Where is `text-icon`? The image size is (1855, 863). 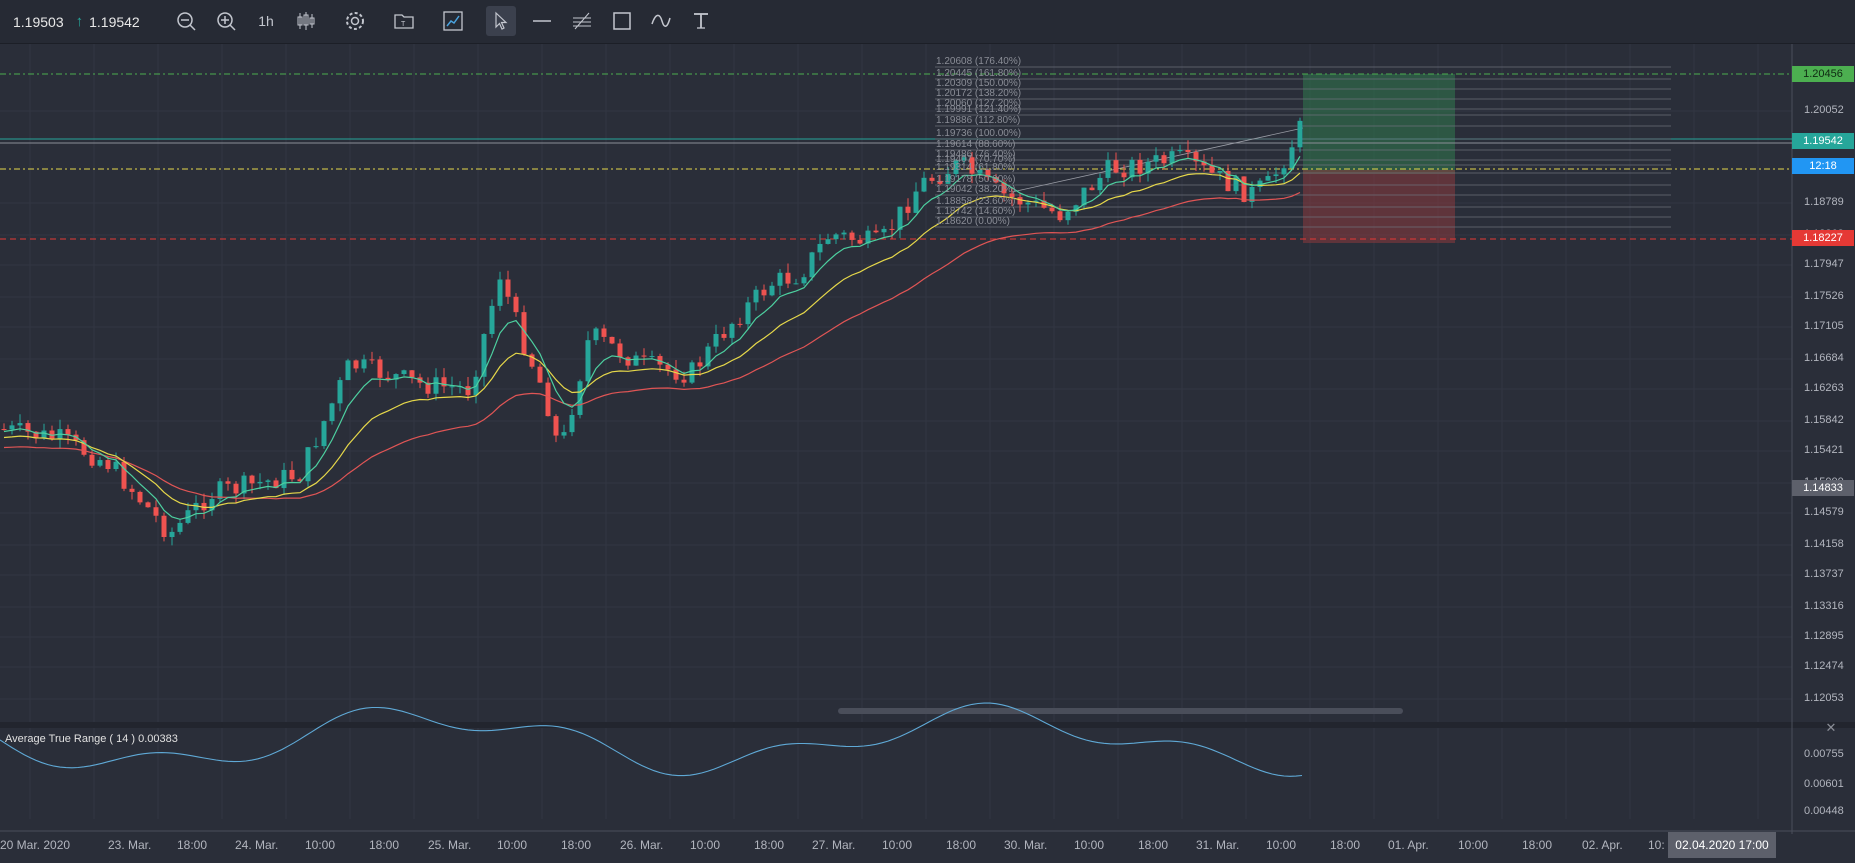 text-icon is located at coordinates (701, 21).